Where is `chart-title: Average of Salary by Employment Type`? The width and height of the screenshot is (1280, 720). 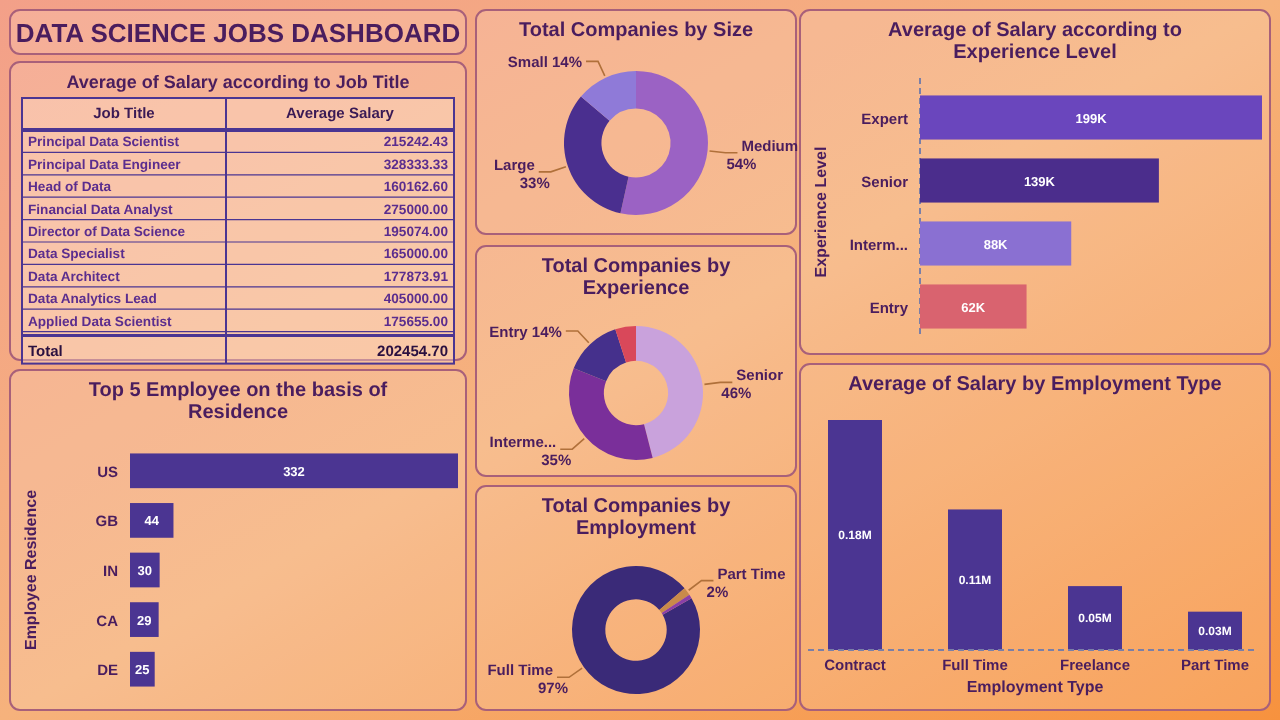 chart-title: Average of Salary by Employment Type is located at coordinates (1035, 385).